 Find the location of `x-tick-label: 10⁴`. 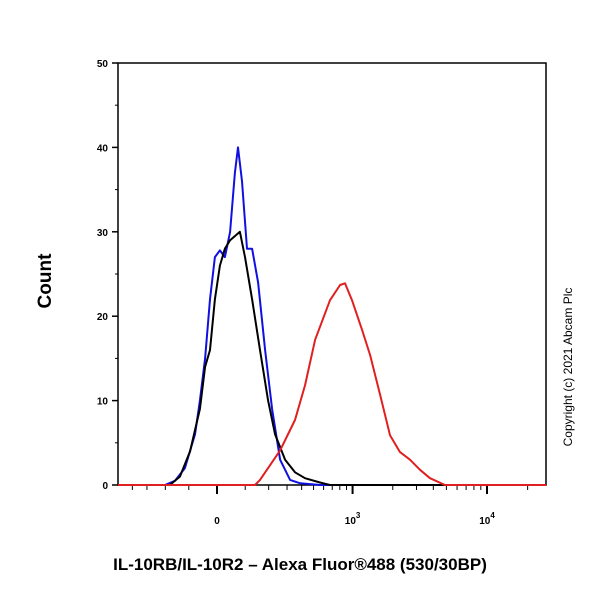

x-tick-label: 10⁴ is located at coordinates (487, 519).